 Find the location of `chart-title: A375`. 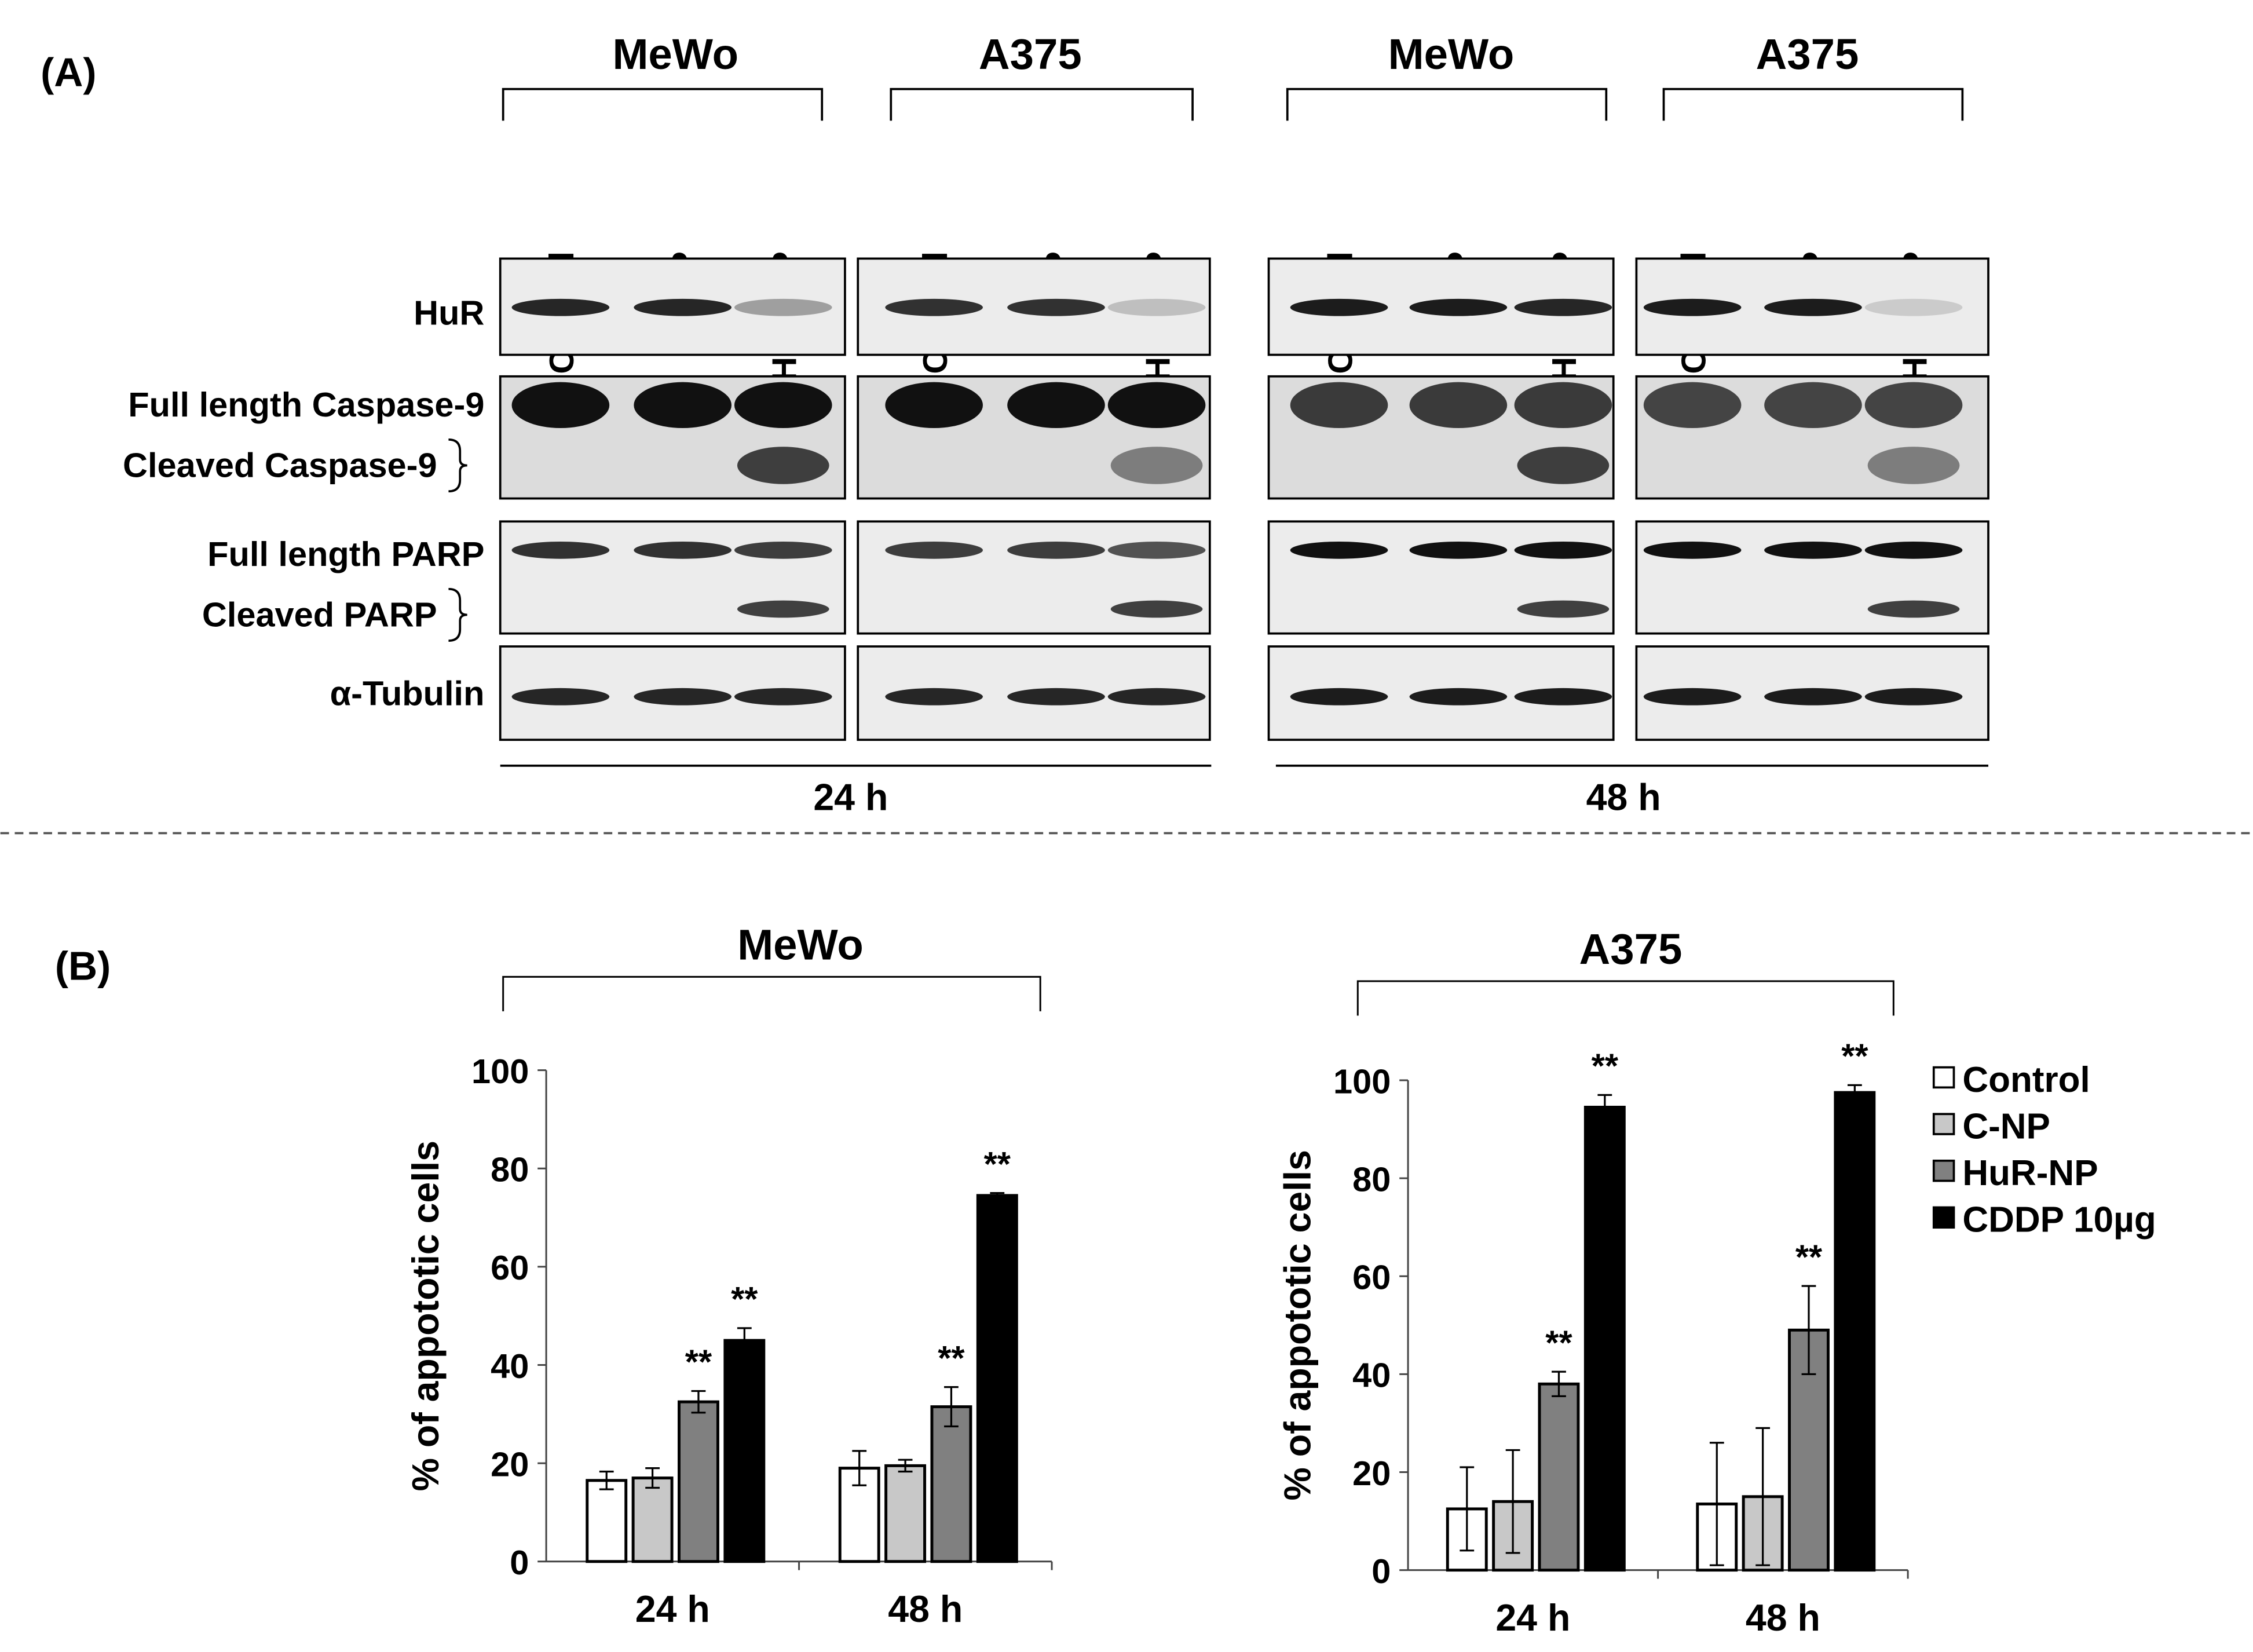

chart-title: A375 is located at coordinates (1631, 949).